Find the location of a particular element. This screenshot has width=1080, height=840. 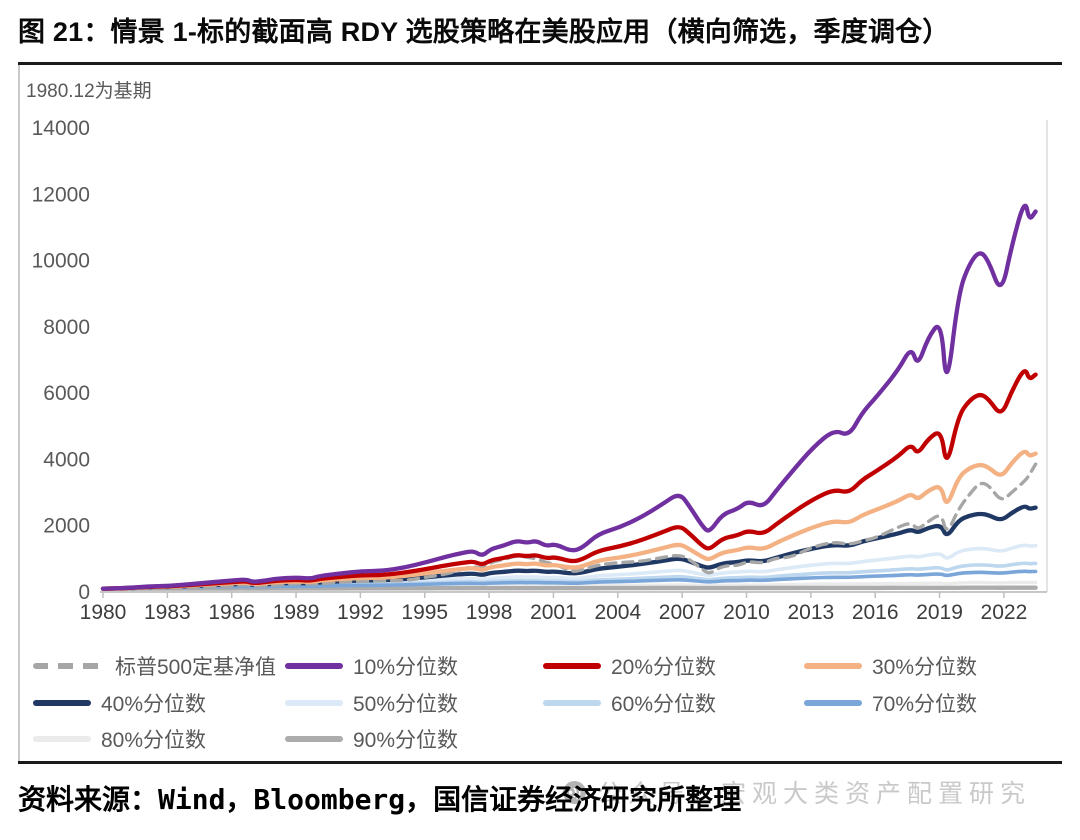

legend-label: 20%分位数 is located at coordinates (664, 668).